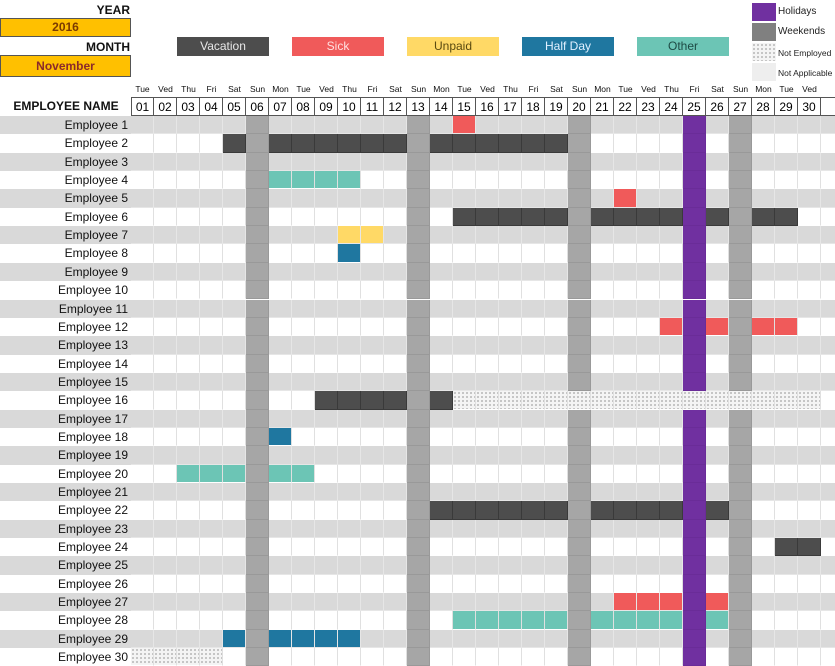  I want to click on day-header: 29, so click(786, 106).